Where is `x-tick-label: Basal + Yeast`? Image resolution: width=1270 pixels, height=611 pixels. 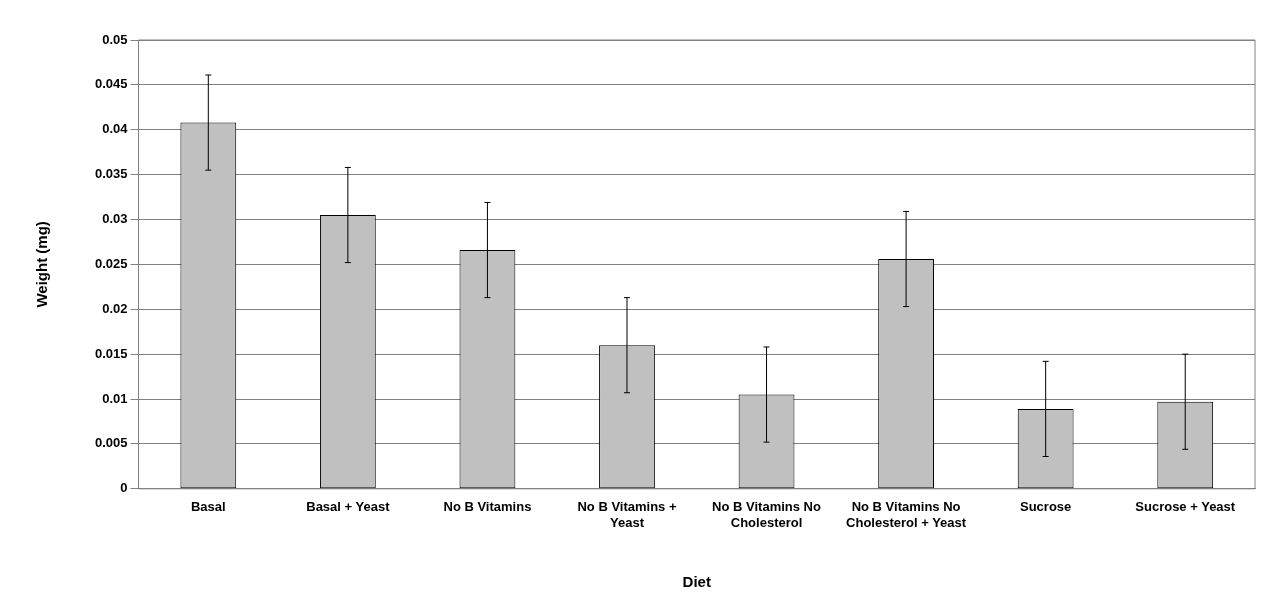 x-tick-label: Basal + Yeast is located at coordinates (348, 507).